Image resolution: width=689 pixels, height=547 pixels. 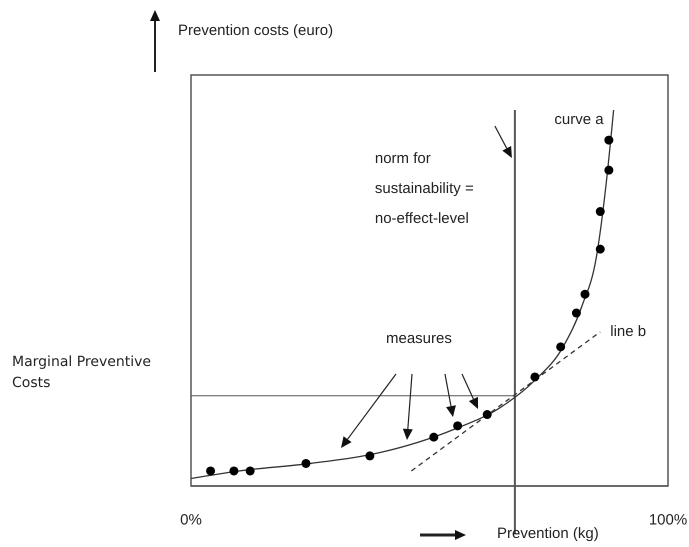 I want to click on x-axis-title: Prevention (kg), so click(x=548, y=533).